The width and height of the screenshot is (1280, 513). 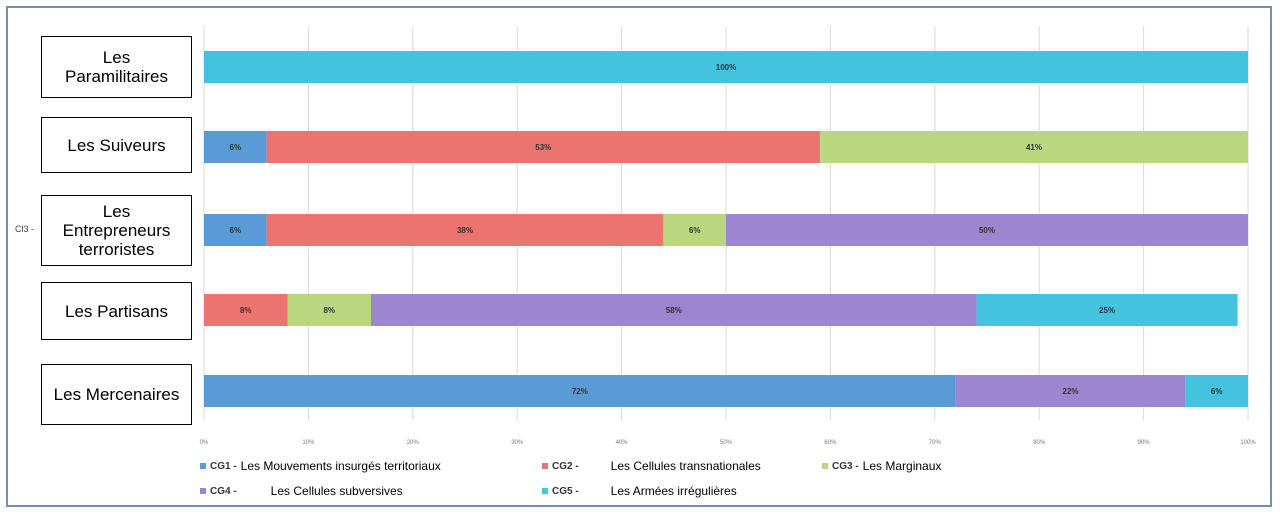 What do you see at coordinates (565, 491) in the screenshot?
I see `legend-code: CG5 -` at bounding box center [565, 491].